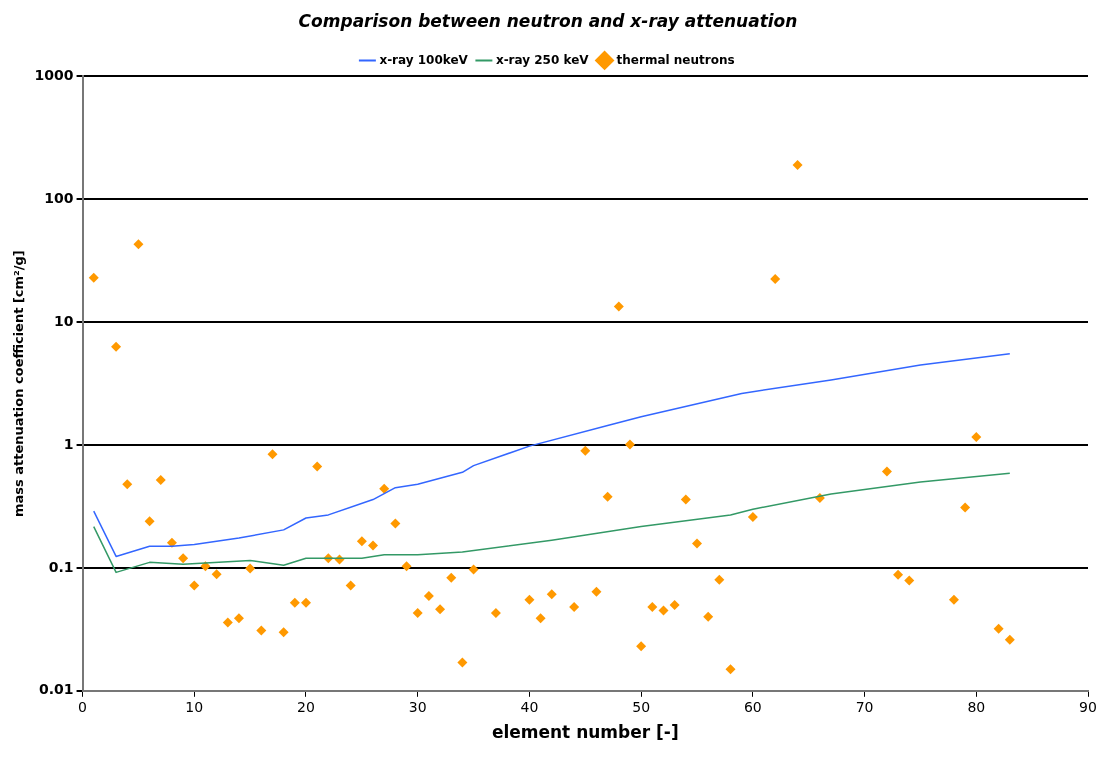 This screenshot has width=1119, height=762. I want to click on y-tick-label: 1, so click(68, 443).